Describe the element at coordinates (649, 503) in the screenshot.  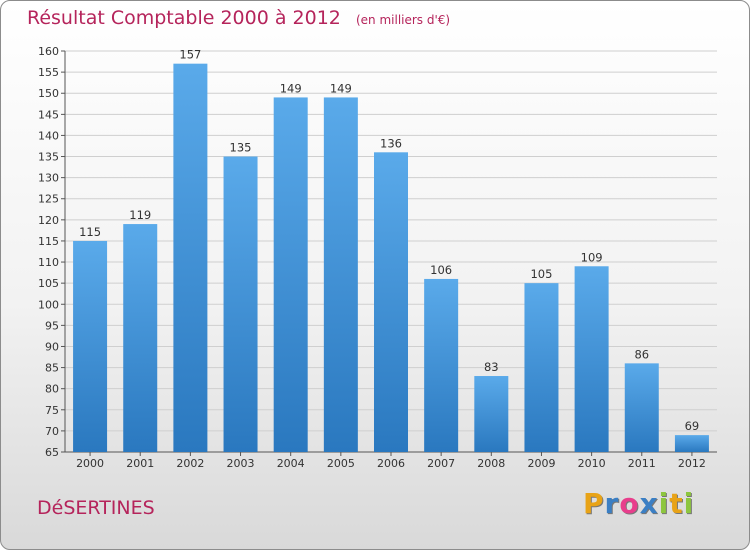
I see `logo-letter: x` at that location.